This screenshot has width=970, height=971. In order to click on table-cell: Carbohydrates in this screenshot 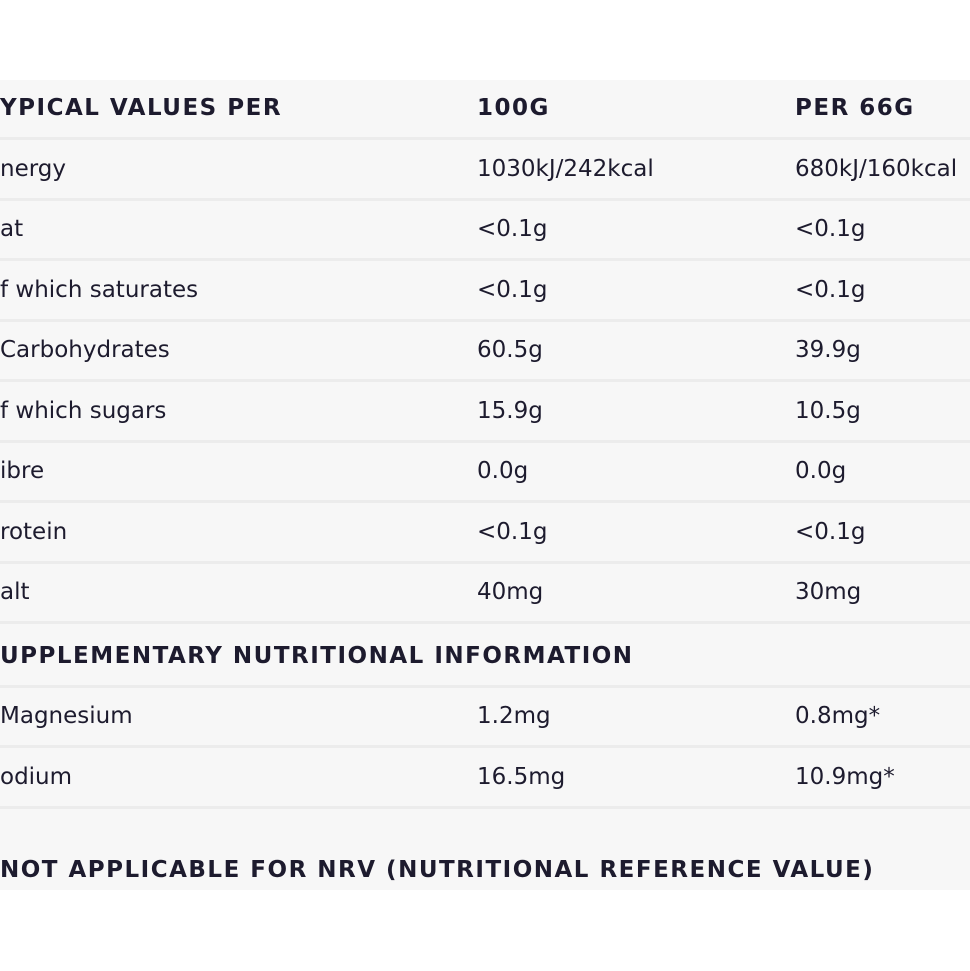, I will do `click(85, 350)`.